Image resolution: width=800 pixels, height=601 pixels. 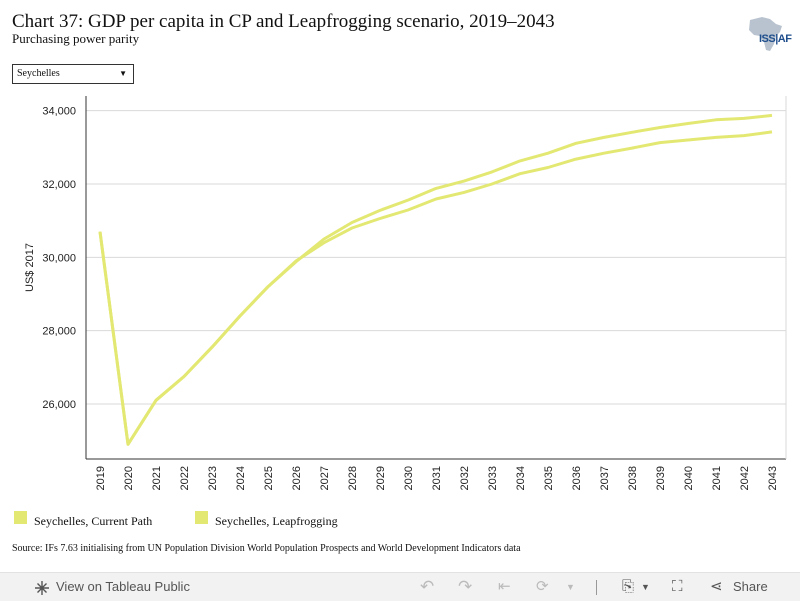 What do you see at coordinates (645, 587) in the screenshot?
I see `download-menu-chevron-icon: ▼` at bounding box center [645, 587].